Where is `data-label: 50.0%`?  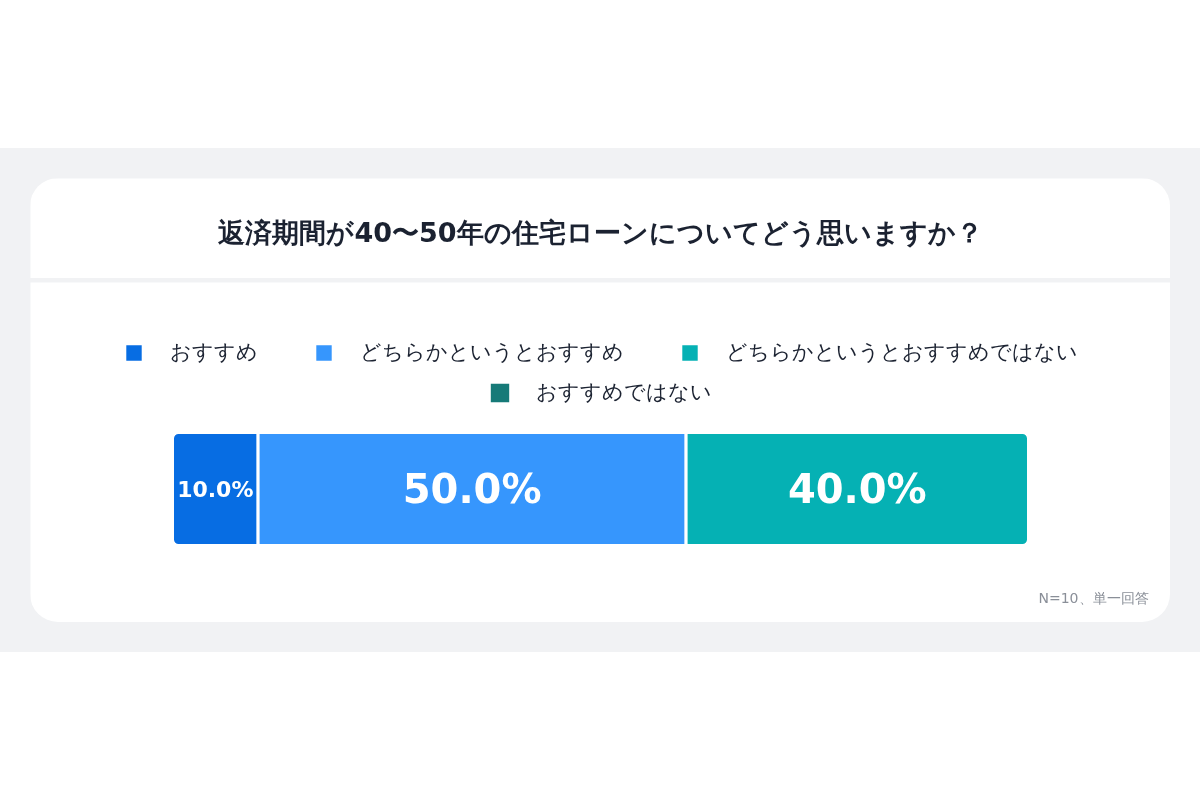 data-label: 50.0% is located at coordinates (472, 489).